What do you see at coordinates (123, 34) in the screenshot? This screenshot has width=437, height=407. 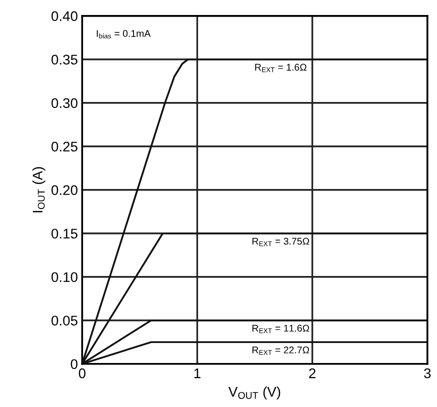 I see `annotation: I$_{bias}$ = 0.1mA` at bounding box center [123, 34].